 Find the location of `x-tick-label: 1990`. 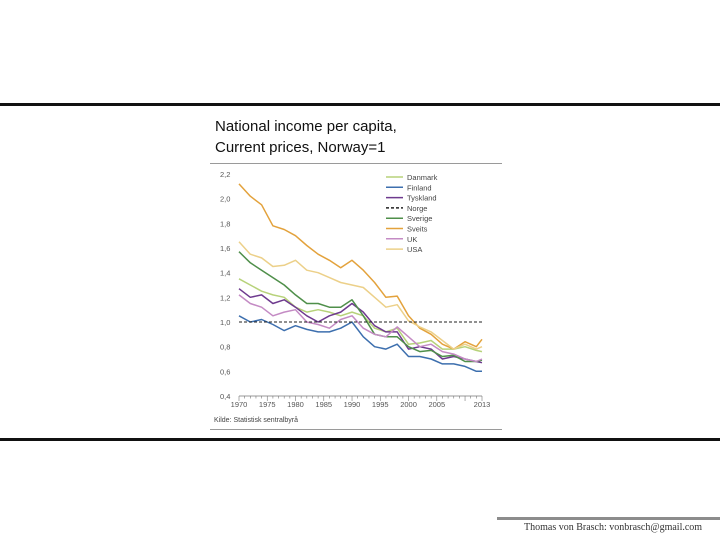

x-tick-label: 1990 is located at coordinates (352, 404).